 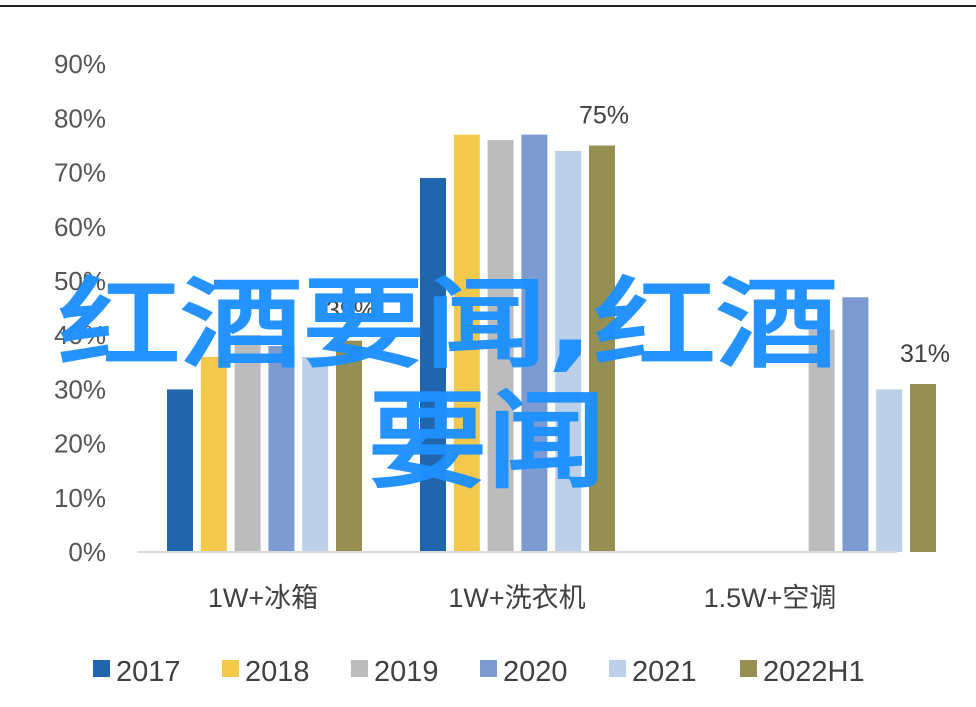 I want to click on bar-0-2019, so click(x=247, y=443).